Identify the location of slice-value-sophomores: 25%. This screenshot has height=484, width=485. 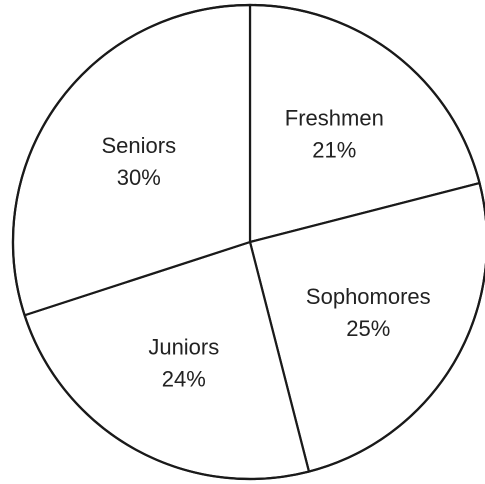
(368, 328).